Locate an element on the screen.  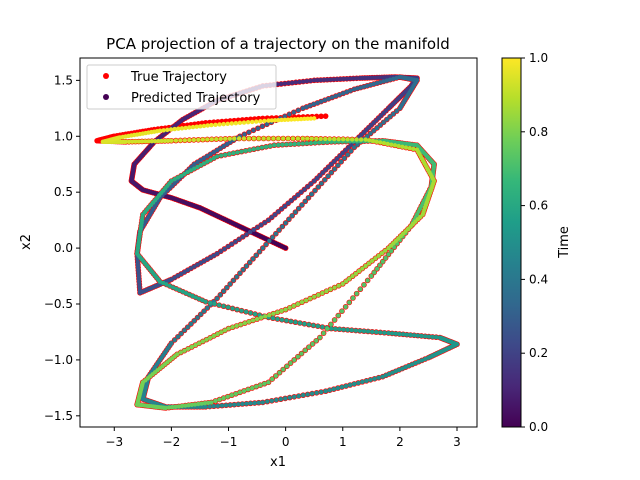
y-tick-label: 1.5 is located at coordinates (63, 80).